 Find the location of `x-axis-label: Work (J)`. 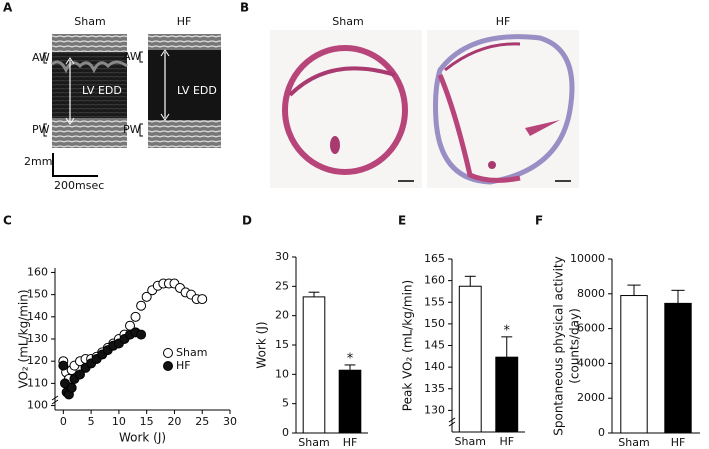

x-axis-label: Work (J) is located at coordinates (142, 438).